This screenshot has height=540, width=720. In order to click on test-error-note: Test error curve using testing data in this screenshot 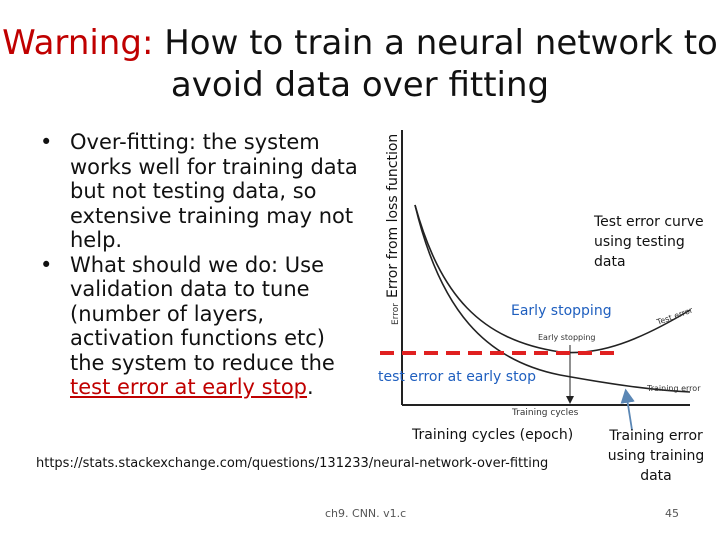, I will do `click(649, 242)`.